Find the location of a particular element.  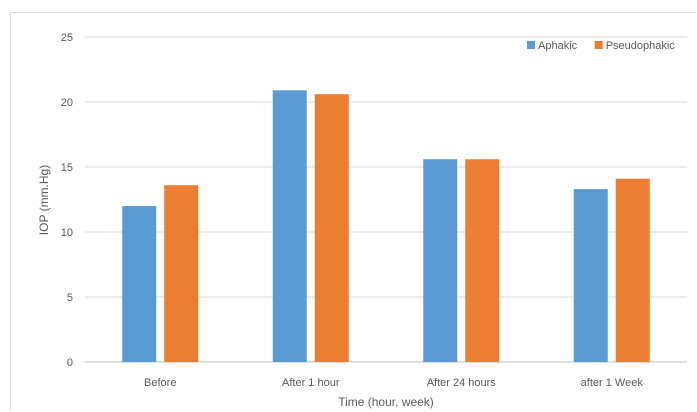

legend: Aphakic Pseudophakic is located at coordinates (601, 46).